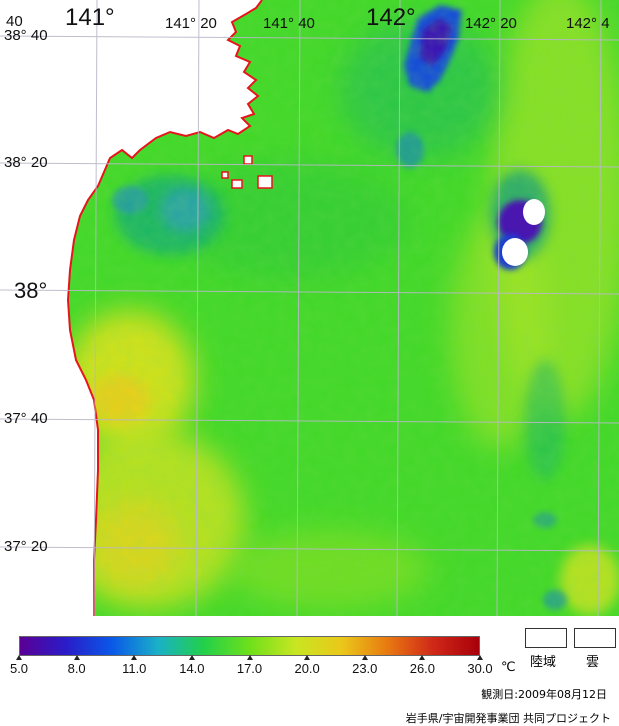 This screenshot has width=619, height=726. I want to click on observation-date: 観測日:2009年08月12日, so click(544, 694).